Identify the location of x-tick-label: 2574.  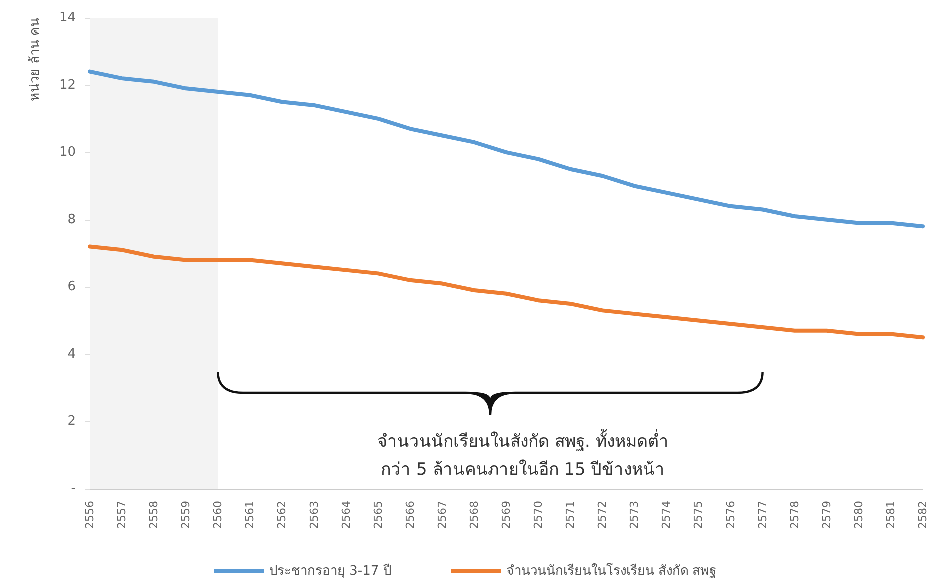
(667, 515).